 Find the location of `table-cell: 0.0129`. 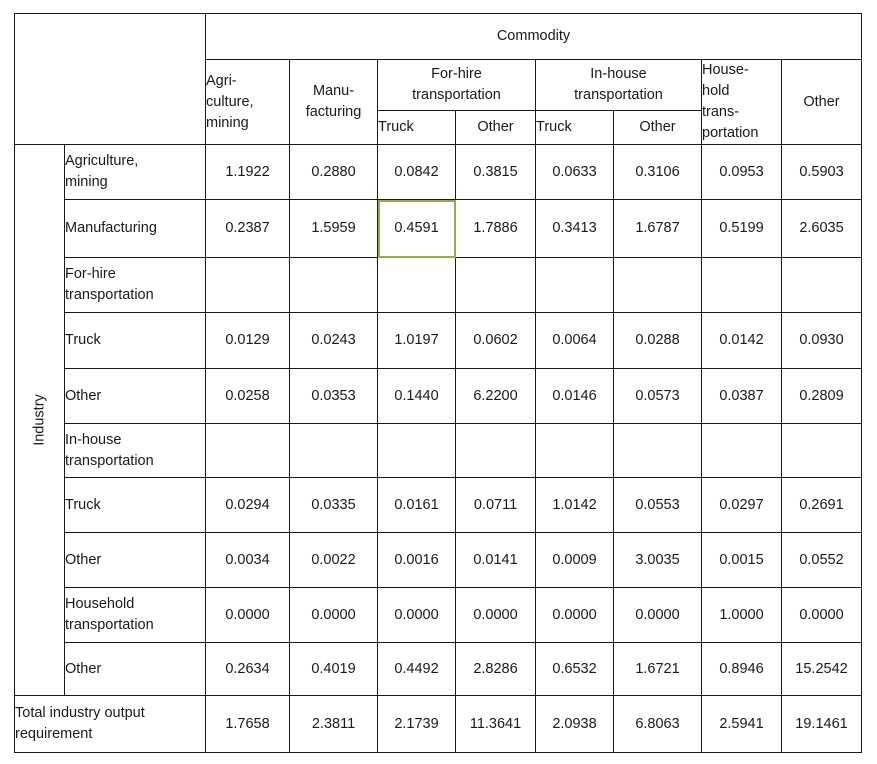

table-cell: 0.0129 is located at coordinates (247, 340).